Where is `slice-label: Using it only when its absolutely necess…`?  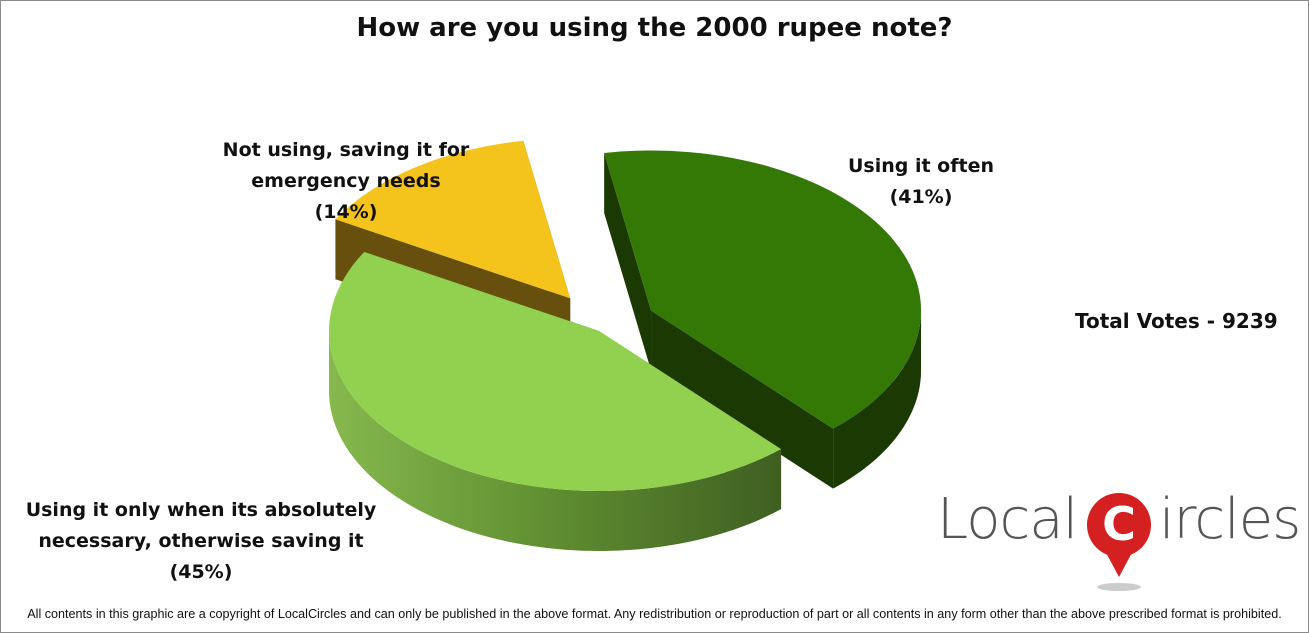
slice-label: Using it only when its absolutely necess… is located at coordinates (201, 541).